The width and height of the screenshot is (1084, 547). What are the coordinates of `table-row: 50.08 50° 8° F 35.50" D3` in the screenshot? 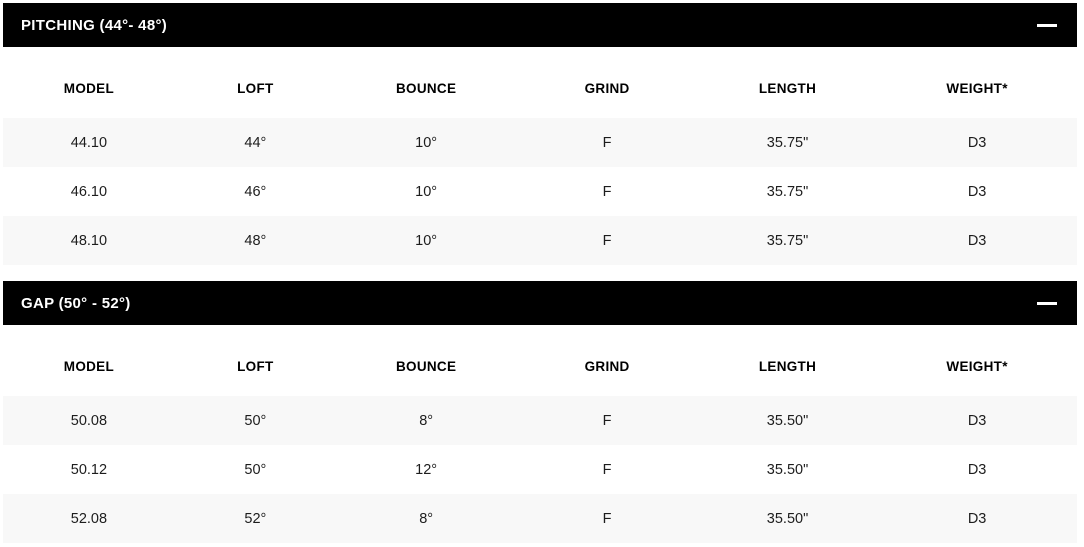 It's located at (540, 420).